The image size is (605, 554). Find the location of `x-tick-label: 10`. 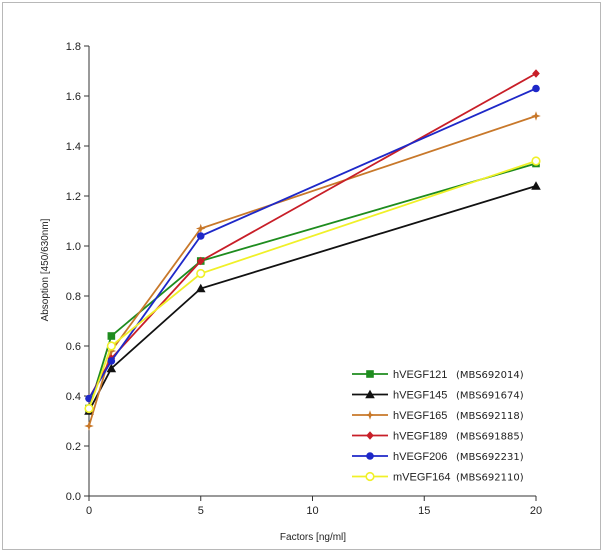

x-tick-label: 10 is located at coordinates (312, 511).